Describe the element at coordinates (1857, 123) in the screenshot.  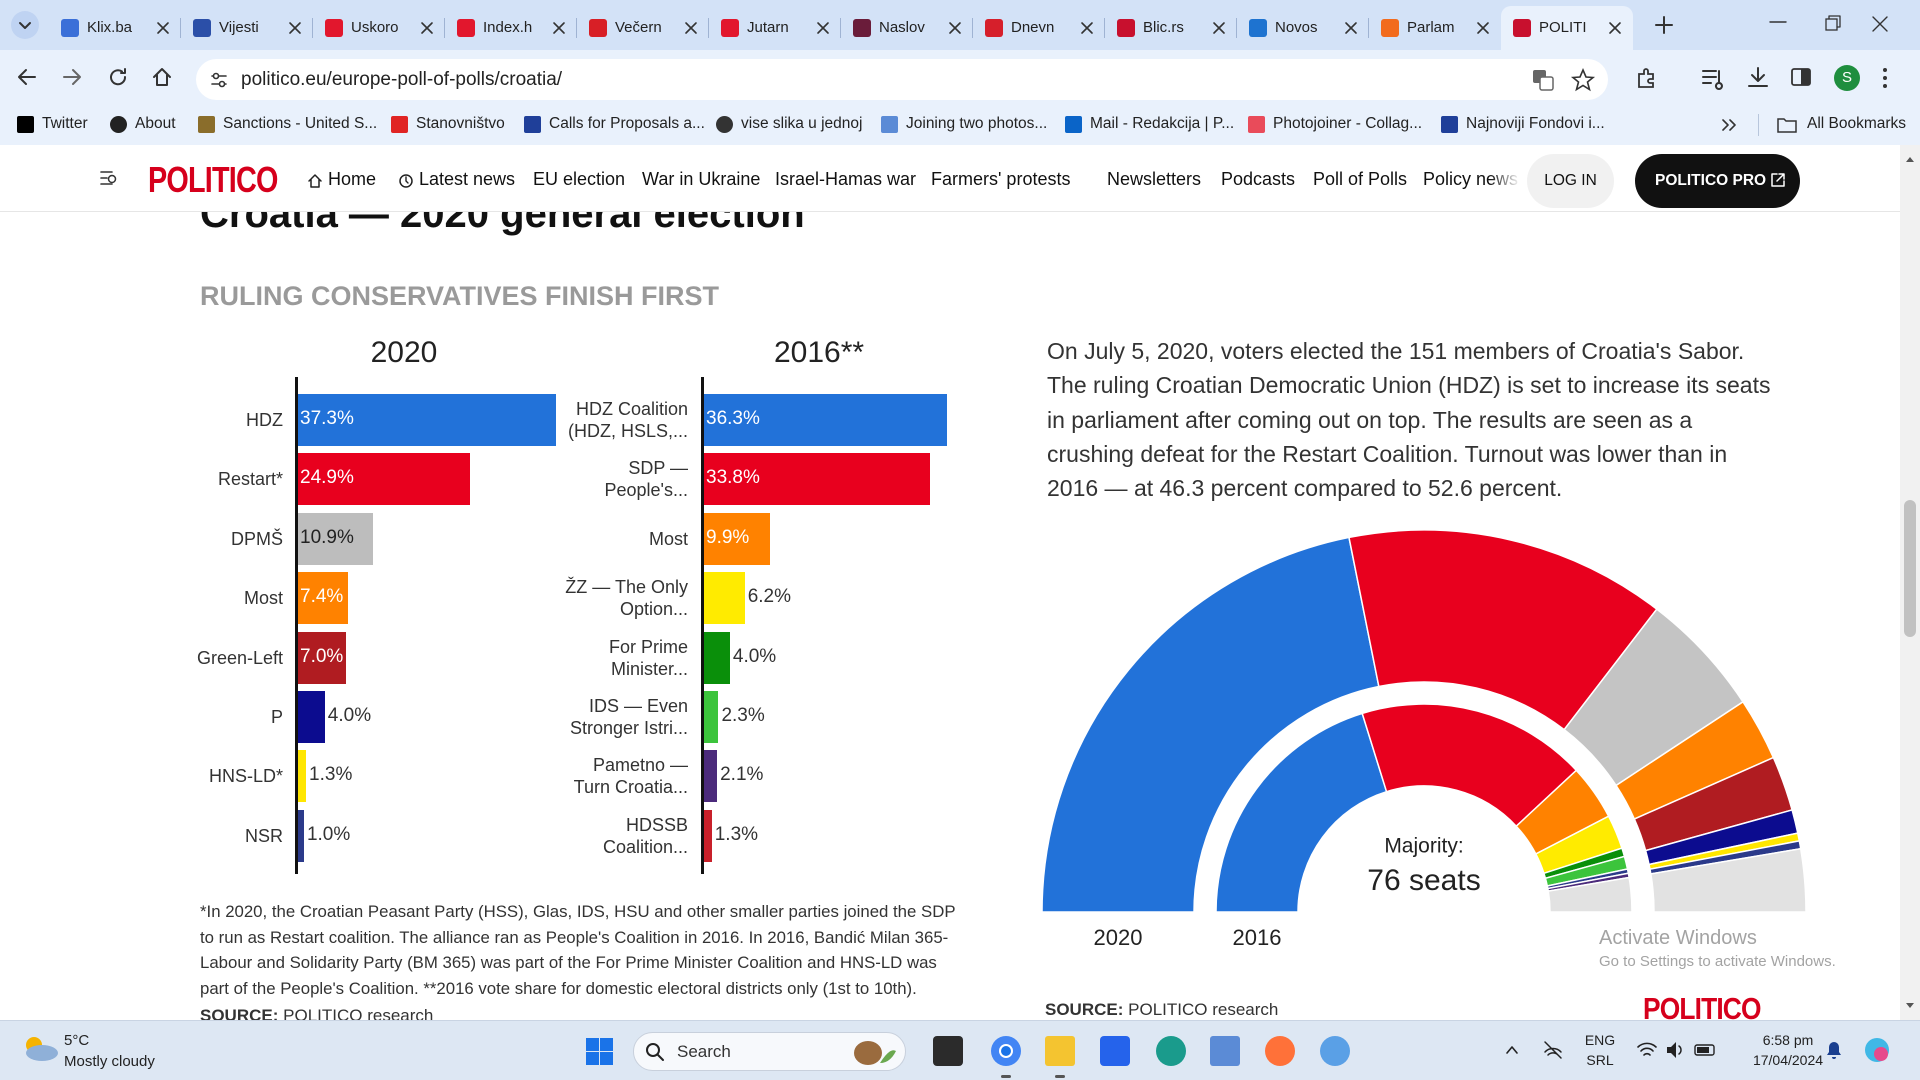
I see `all-bookmarks: All Bookmarks` at that location.